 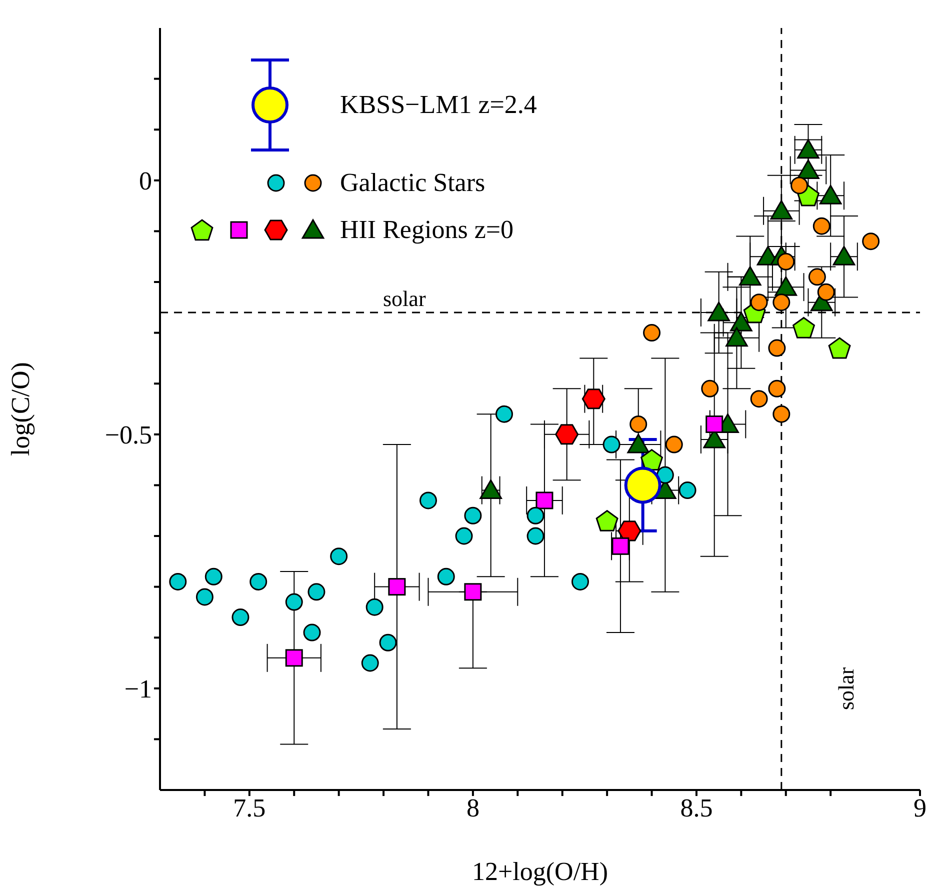 What do you see at coordinates (138, 689) in the screenshot?
I see `y-tick-label: −1` at bounding box center [138, 689].